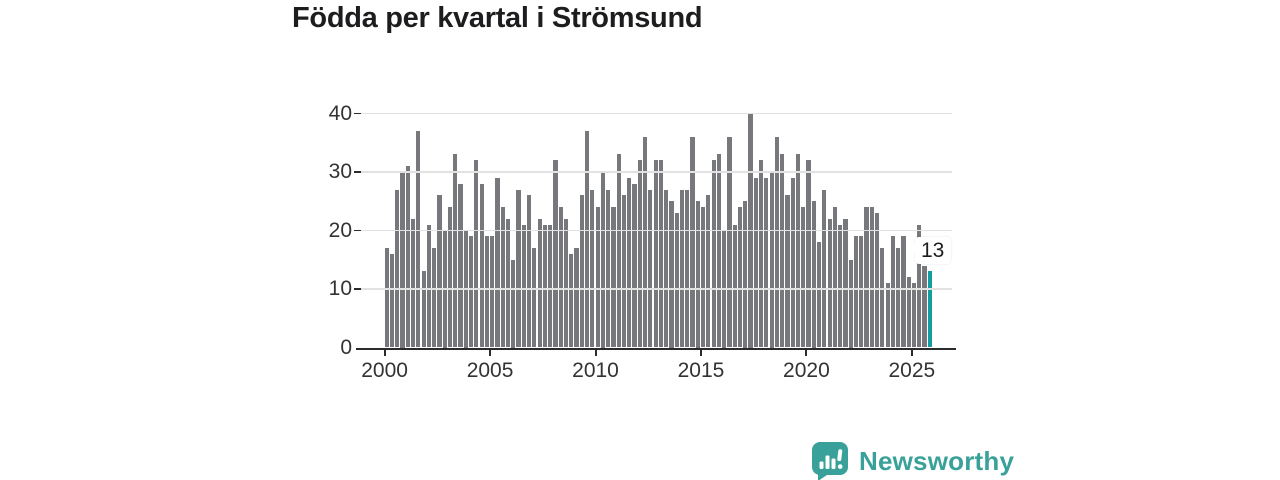  I want to click on bar-2024-K3, so click(903, 292).